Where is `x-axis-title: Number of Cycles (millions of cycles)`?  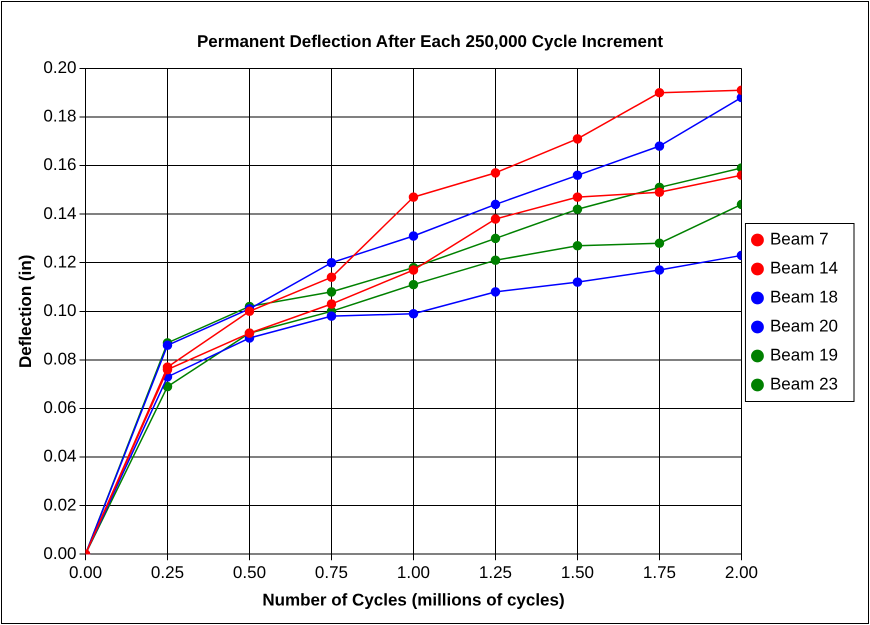 x-axis-title: Number of Cycles (millions of cycles) is located at coordinates (413, 600).